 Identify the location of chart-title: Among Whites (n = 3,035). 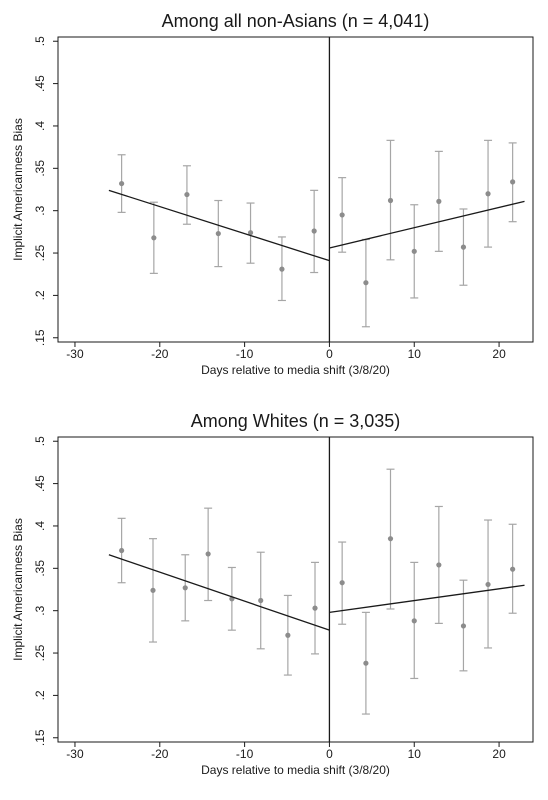
(296, 421).